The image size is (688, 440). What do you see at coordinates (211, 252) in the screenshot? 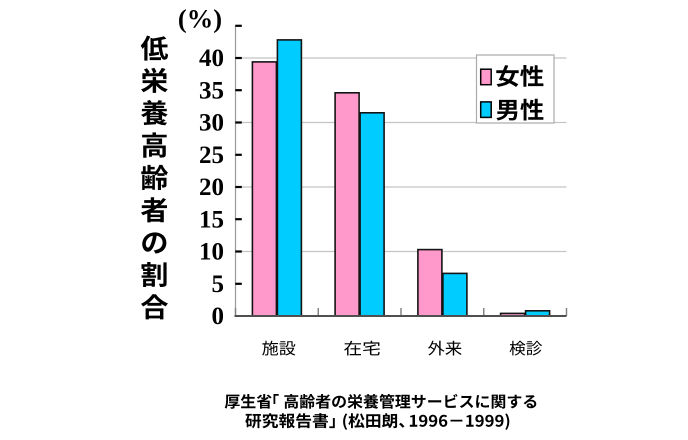
I see `svg-text: 10` at bounding box center [211, 252].